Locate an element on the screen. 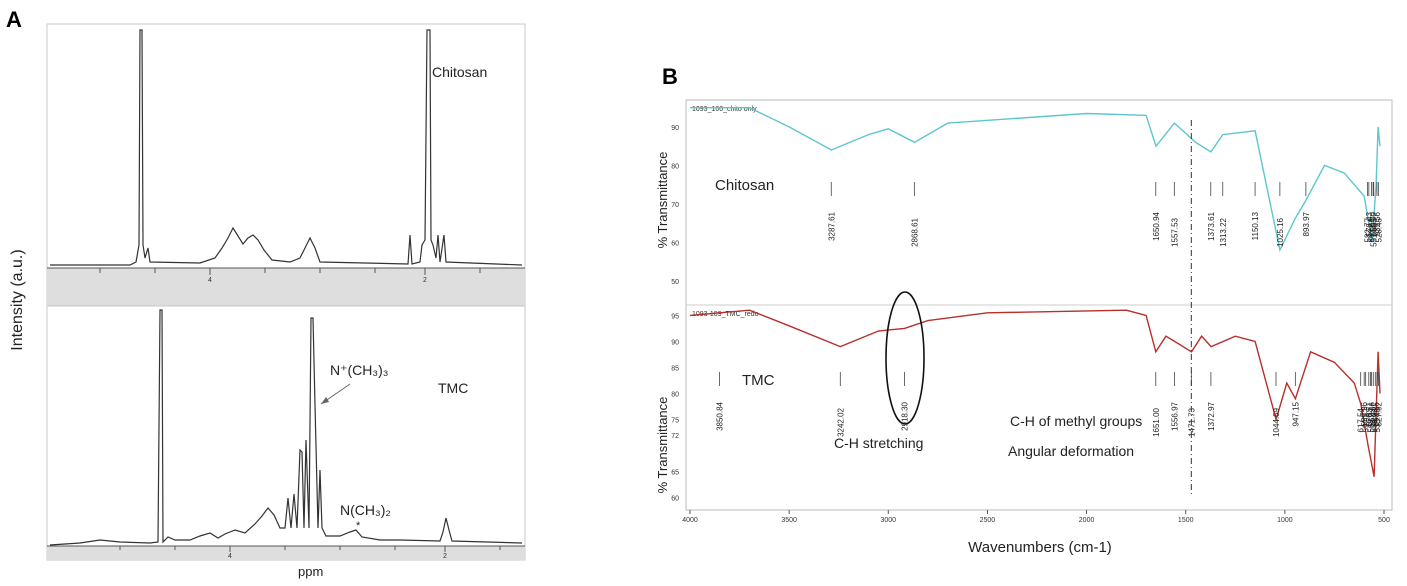 The image size is (1407, 586). ftir-xtick-7: 500 is located at coordinates (1384, 520).